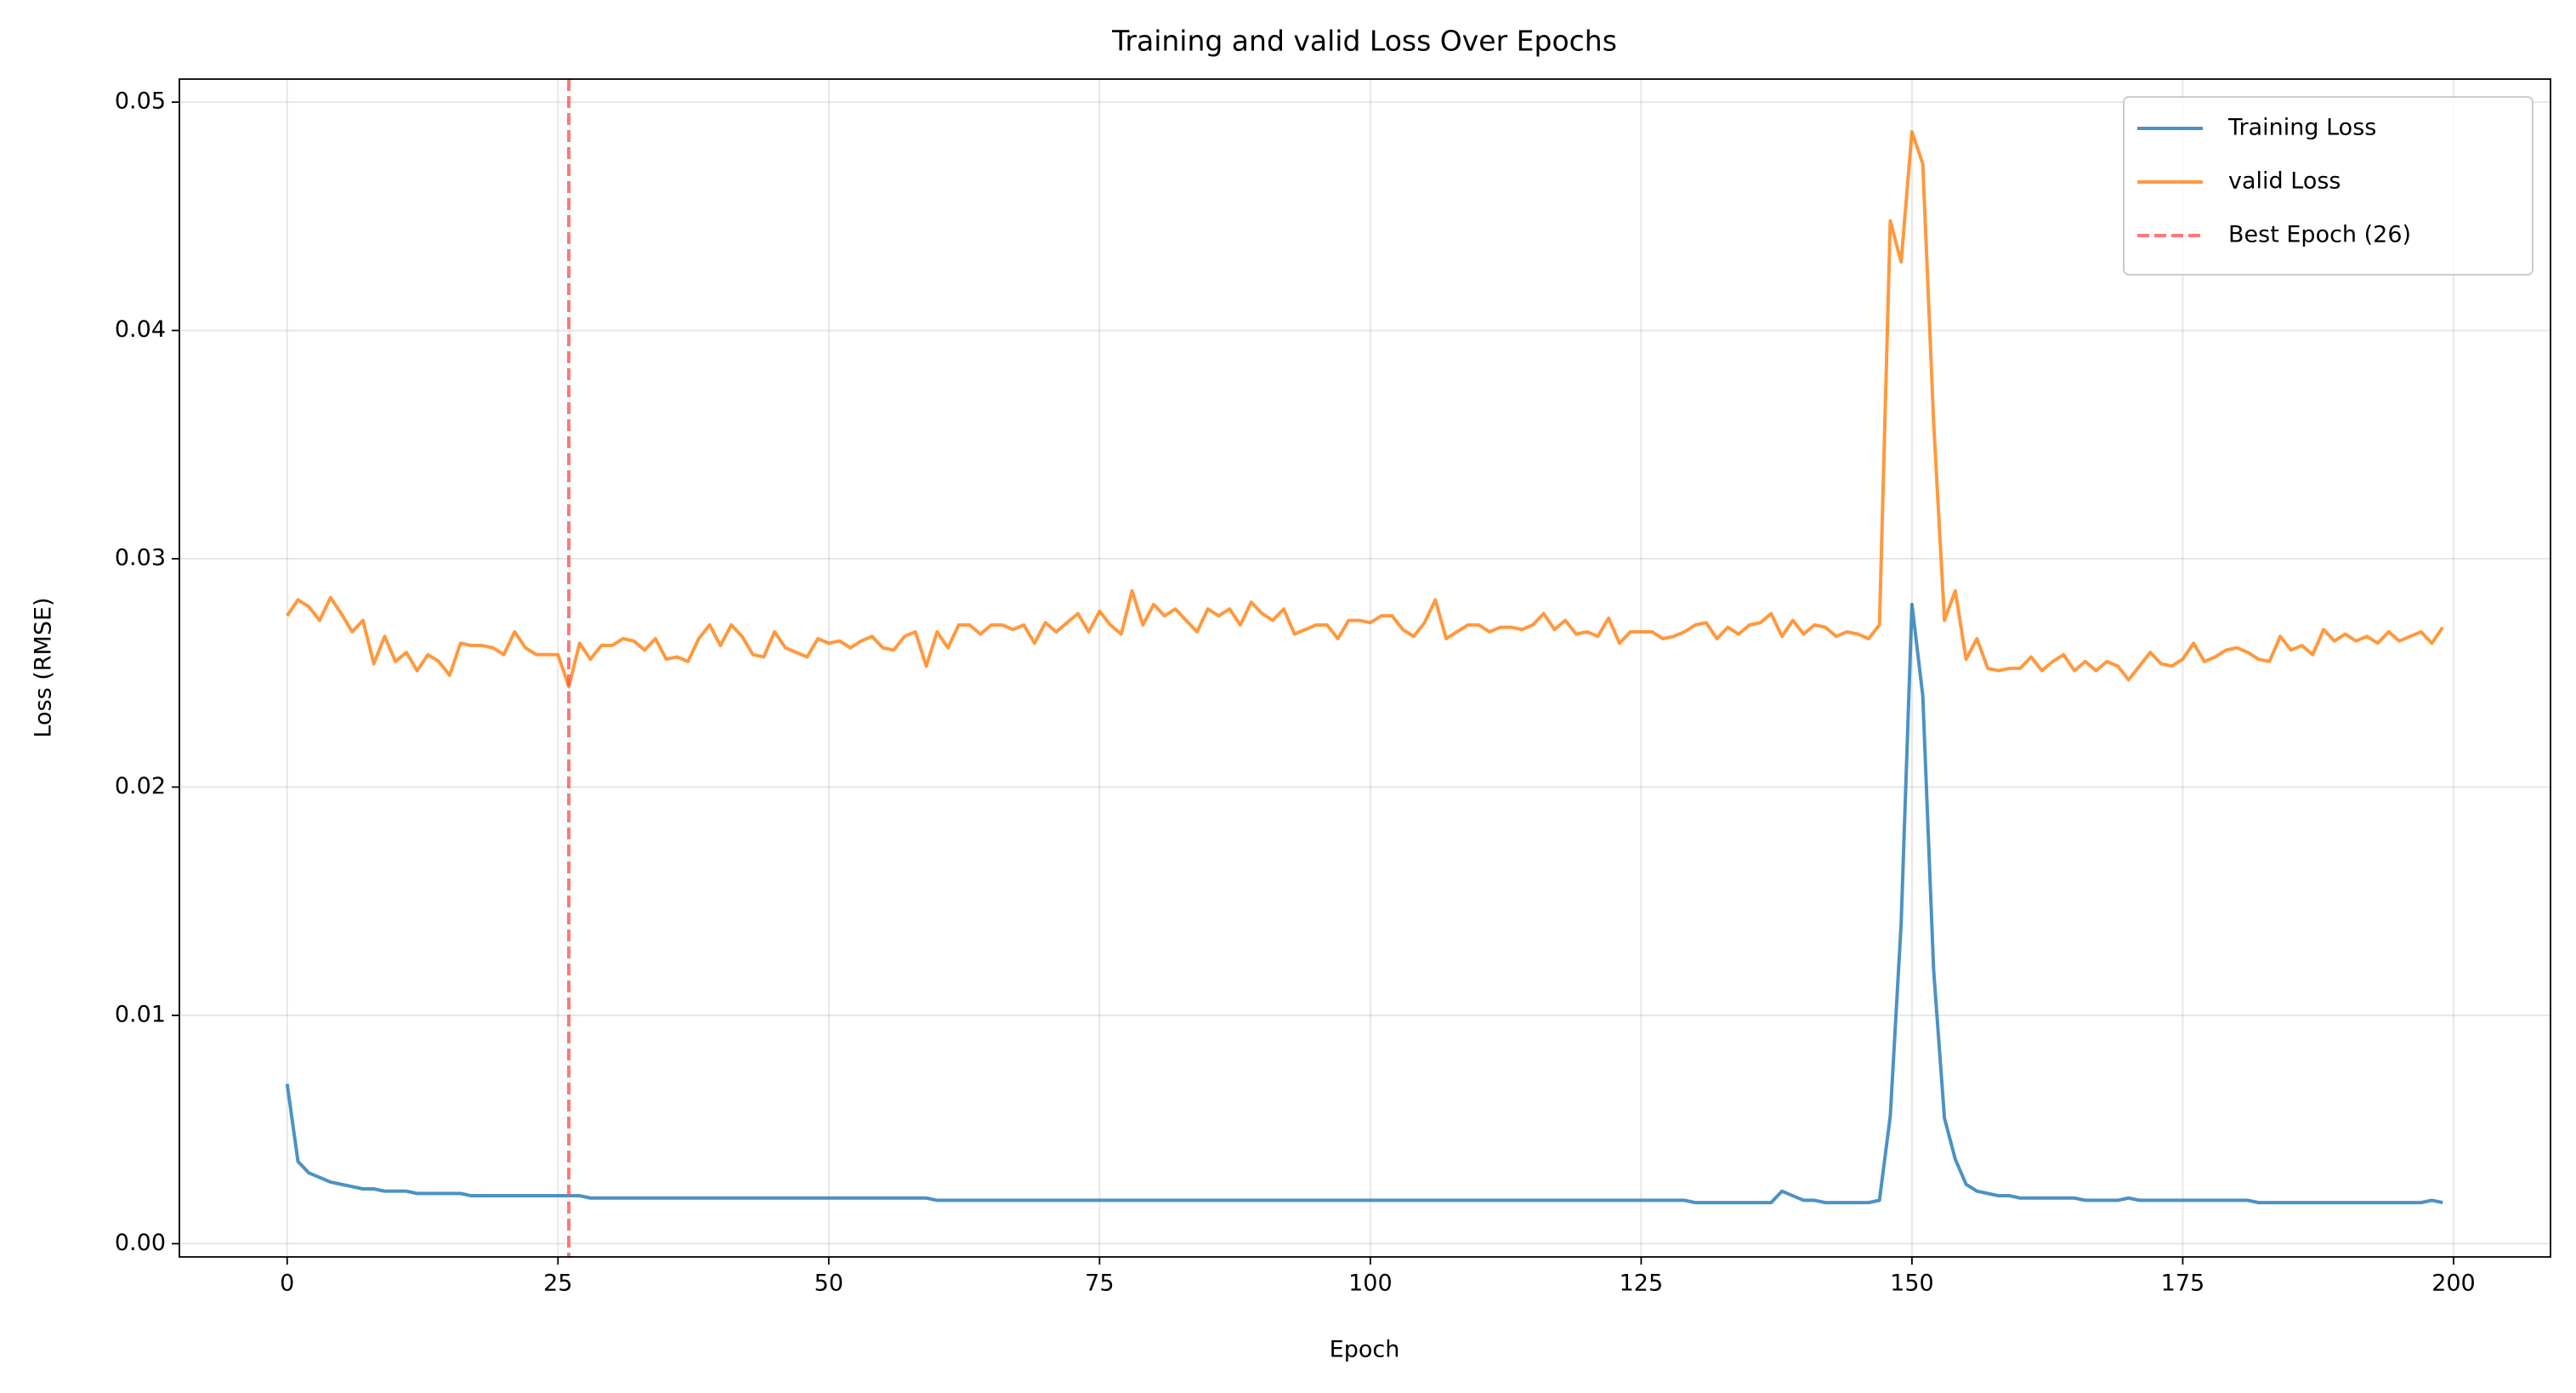 The height and width of the screenshot is (1393, 2576). What do you see at coordinates (141, 558) in the screenshot?
I see `y-tick-label: 0.03` at bounding box center [141, 558].